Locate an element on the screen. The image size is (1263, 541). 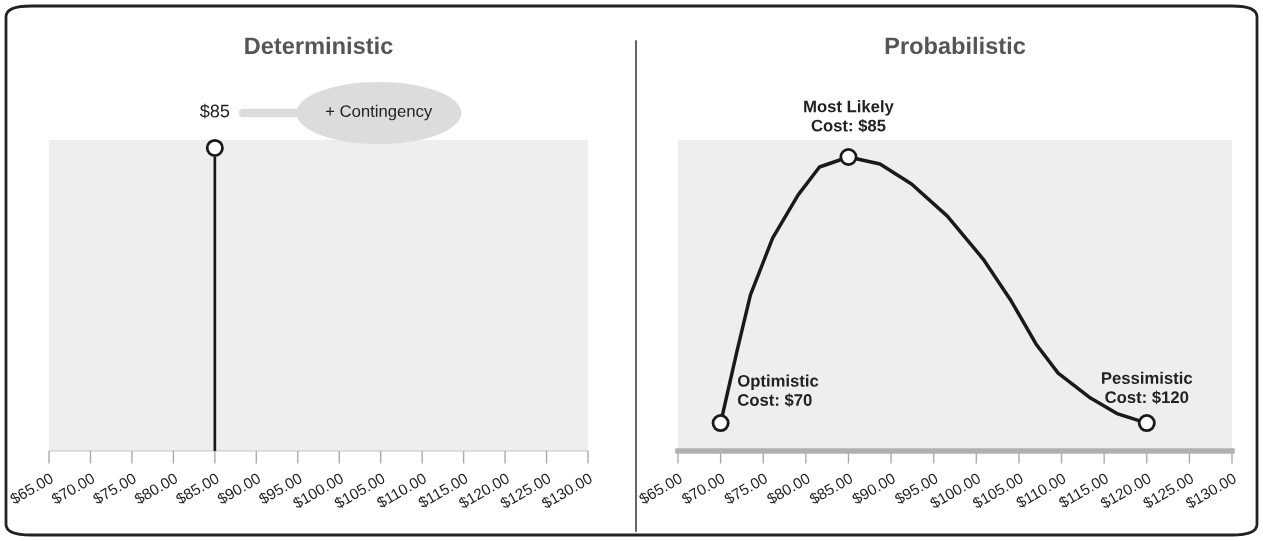
annotation: Most Likely Cost: $85 is located at coordinates (849, 116).